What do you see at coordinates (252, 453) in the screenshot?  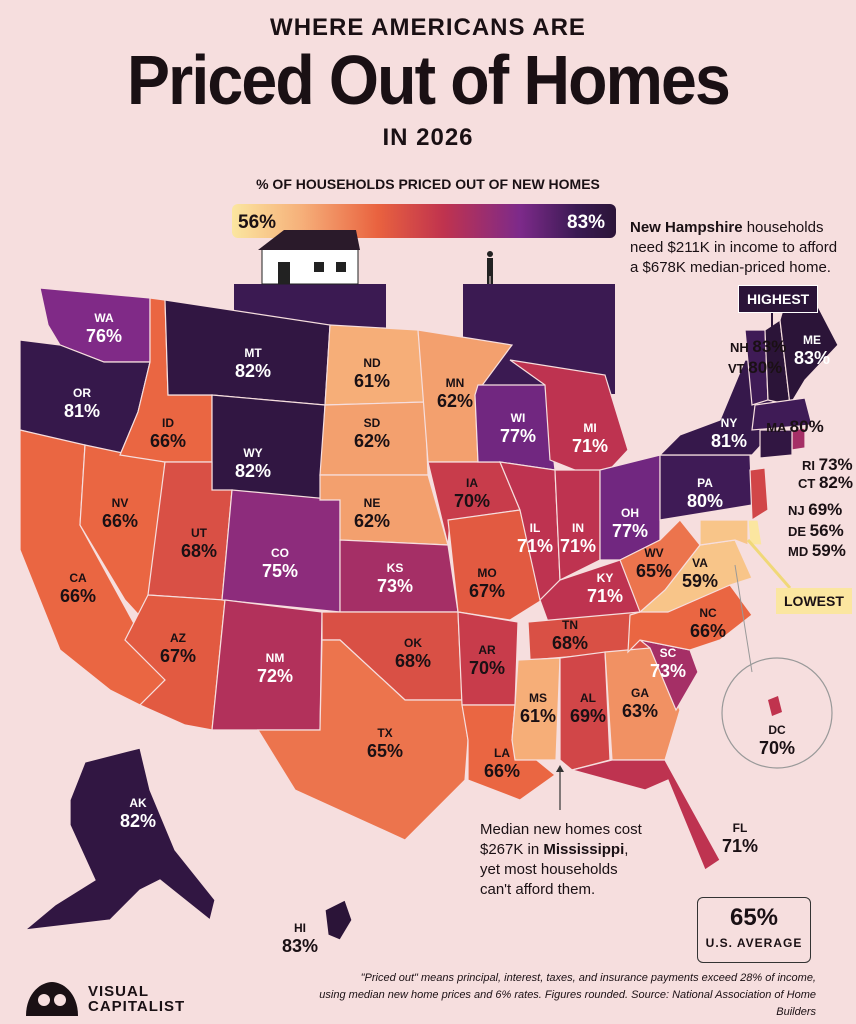 I see `state-abbr-wy: WY` at bounding box center [252, 453].